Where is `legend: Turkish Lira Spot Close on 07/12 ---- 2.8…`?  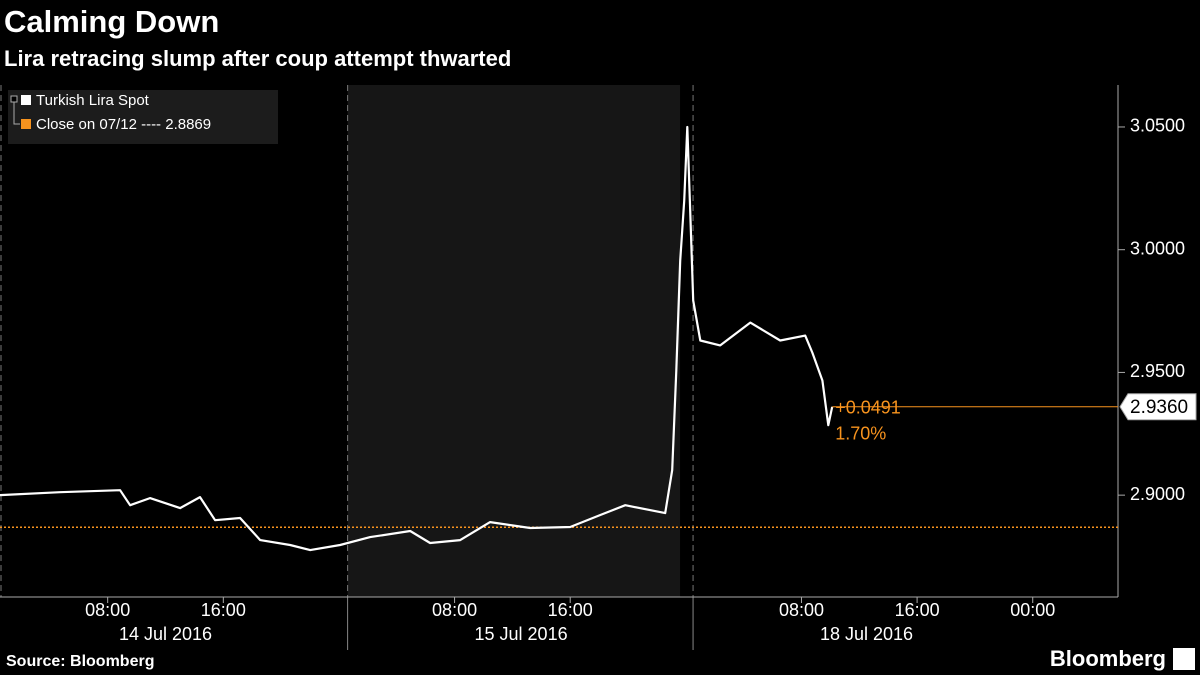
legend: Turkish Lira Spot Close on 07/12 ---- 2.8… is located at coordinates (143, 117).